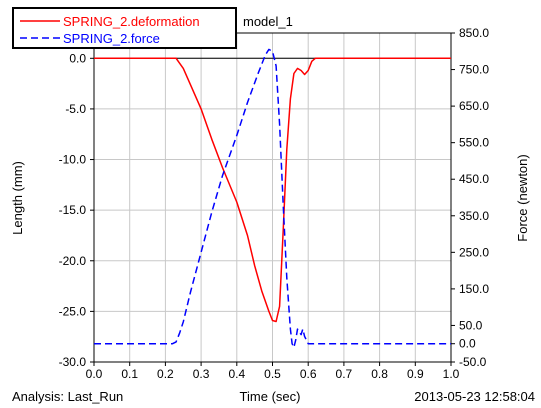 This screenshot has height=408, width=541. Describe the element at coordinates (522, 197) in the screenshot. I see `y-right-axis-label: Force (newton)` at that location.